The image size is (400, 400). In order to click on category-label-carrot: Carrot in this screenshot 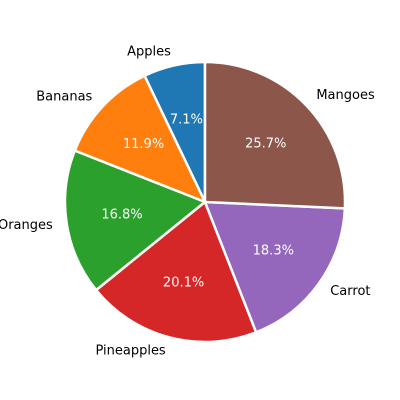, I will do `click(350, 291)`.